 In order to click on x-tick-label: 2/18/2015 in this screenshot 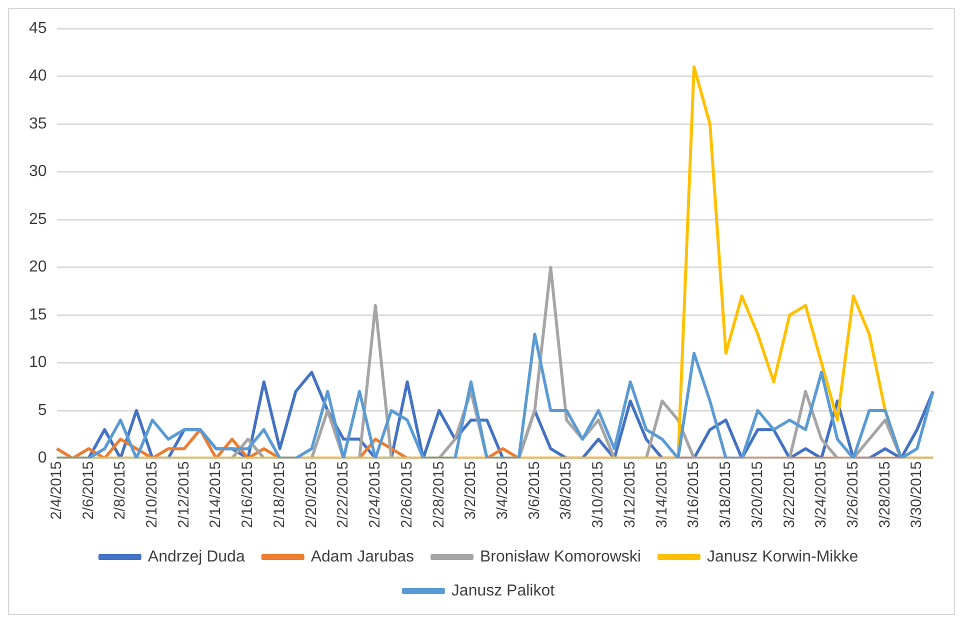, I will do `click(279, 494)`.